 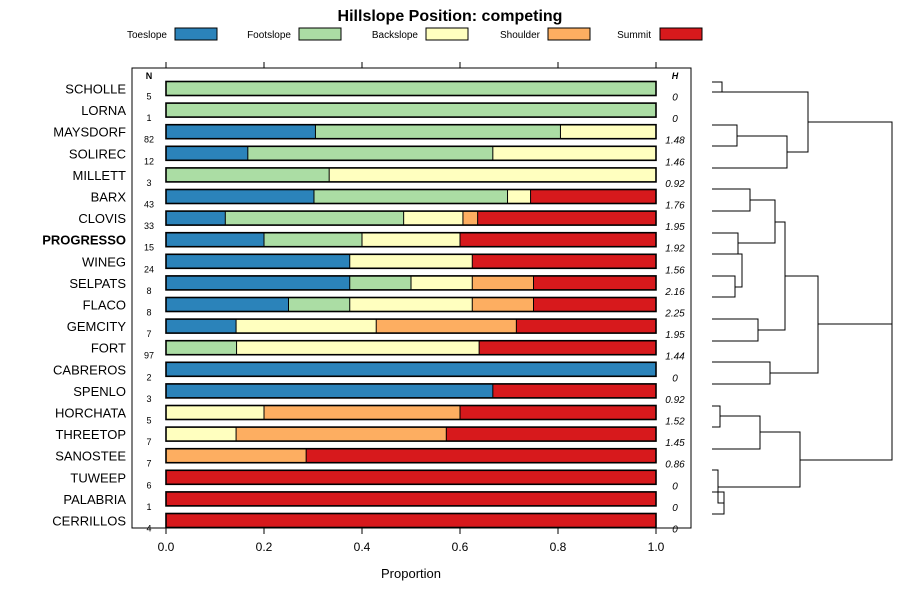 I want to click on bar-segment-scholle-footslope, so click(x=411, y=88).